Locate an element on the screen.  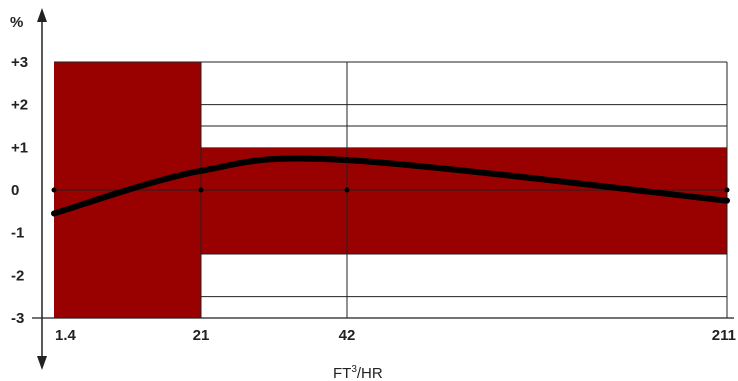
zero-marker-1.4 is located at coordinates (54, 190).